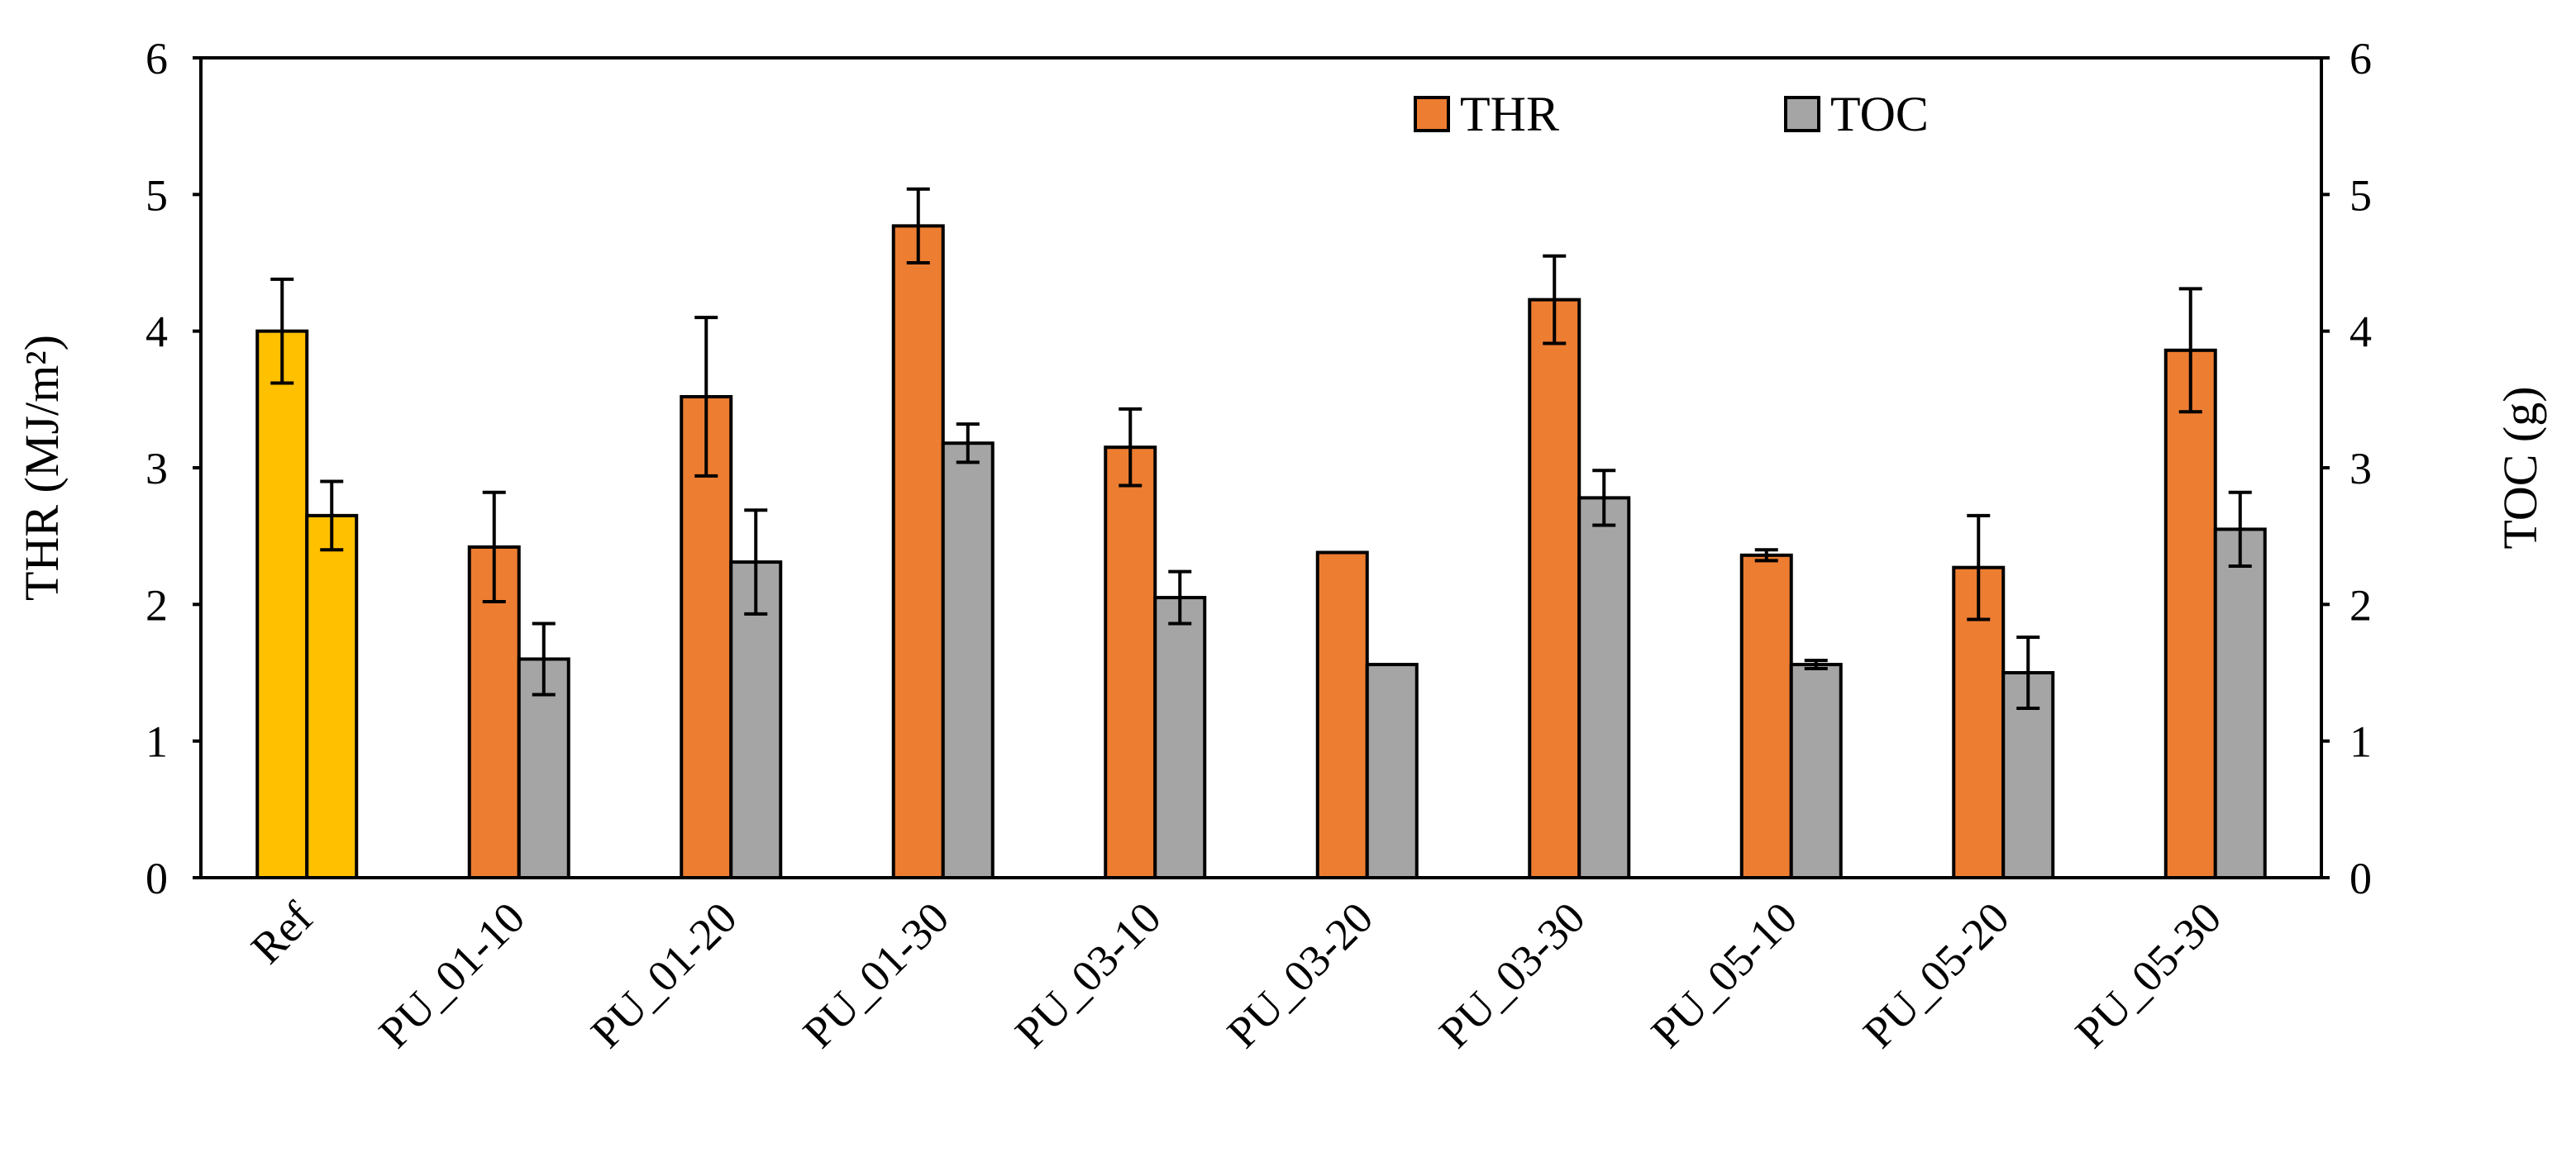 Image resolution: width=2576 pixels, height=1162 pixels. I want to click on left-tick-label-5: 5, so click(156, 195).